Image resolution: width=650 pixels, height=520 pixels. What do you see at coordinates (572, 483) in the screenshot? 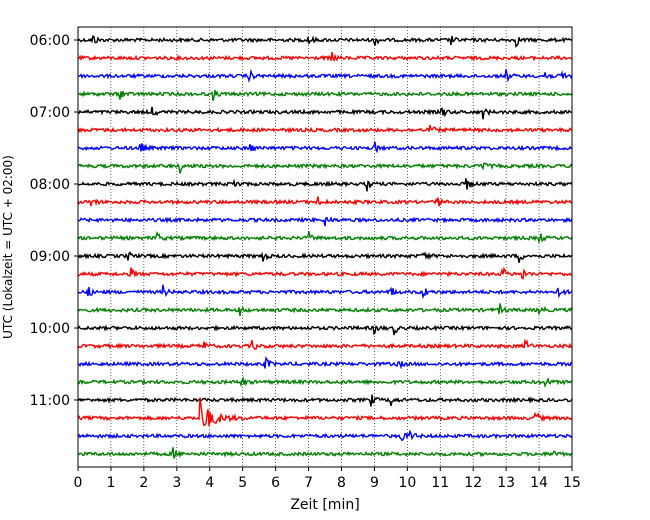
I see `x-tick-label-15: 15` at bounding box center [572, 483].